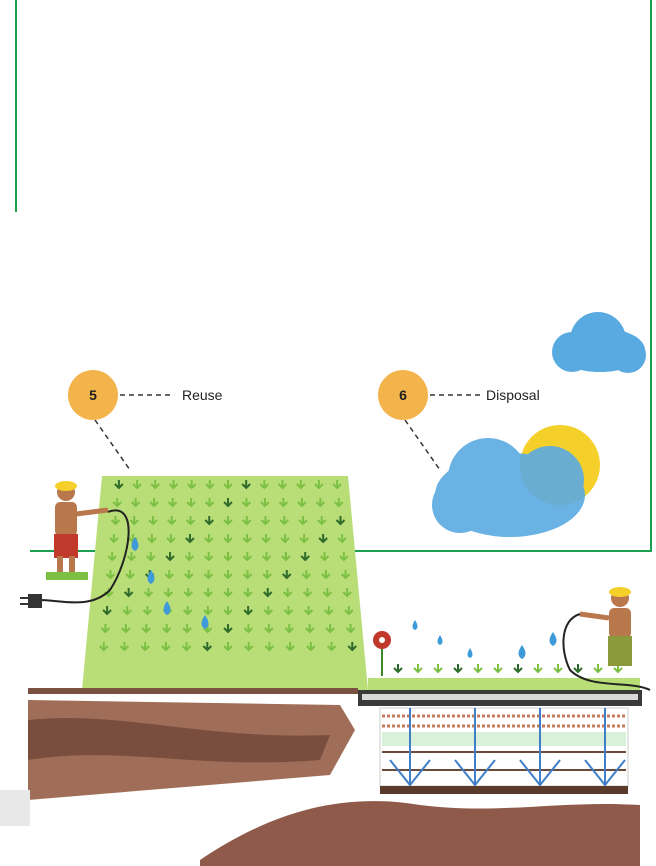 Image resolution: width=656 pixels, height=866 pixels. I want to click on ground-surface, so click(193, 691).